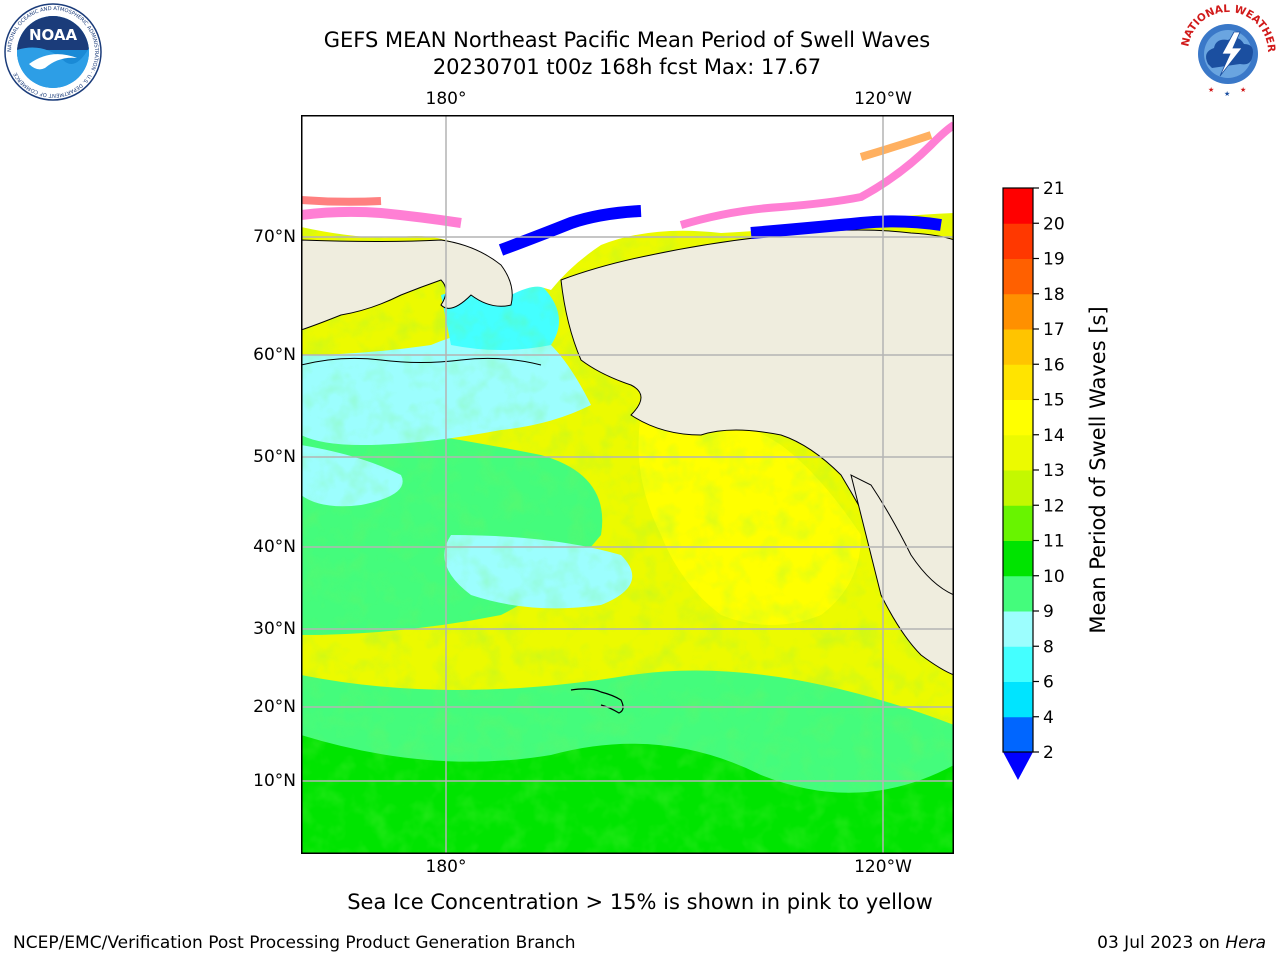 Image resolution: width=1280 pixels, height=960 pixels. What do you see at coordinates (896, 146) in the screenshot?
I see `sea-ice-orange-east` at bounding box center [896, 146].